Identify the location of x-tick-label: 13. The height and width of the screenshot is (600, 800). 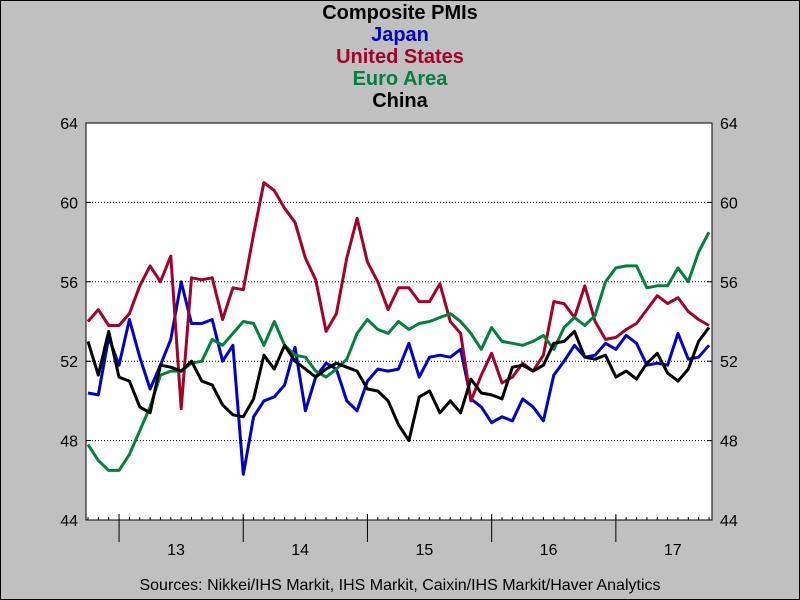
(176, 550).